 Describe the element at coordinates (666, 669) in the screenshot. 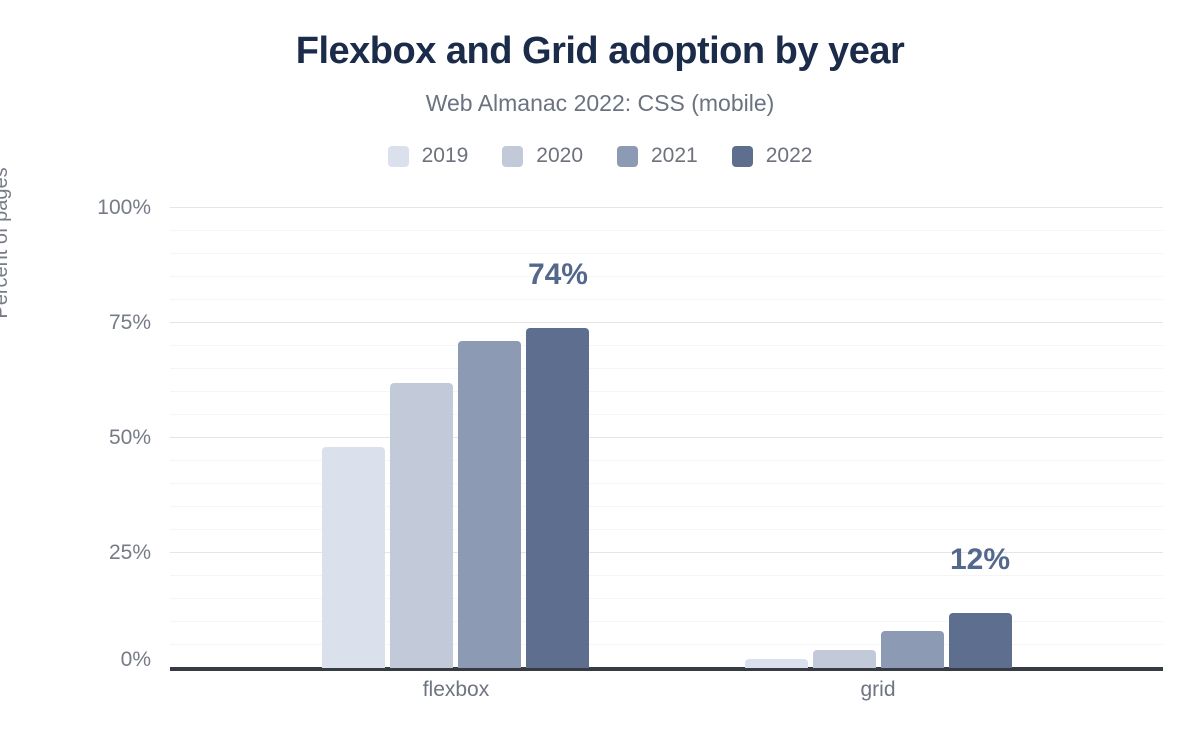

I see `x-axis-line` at that location.